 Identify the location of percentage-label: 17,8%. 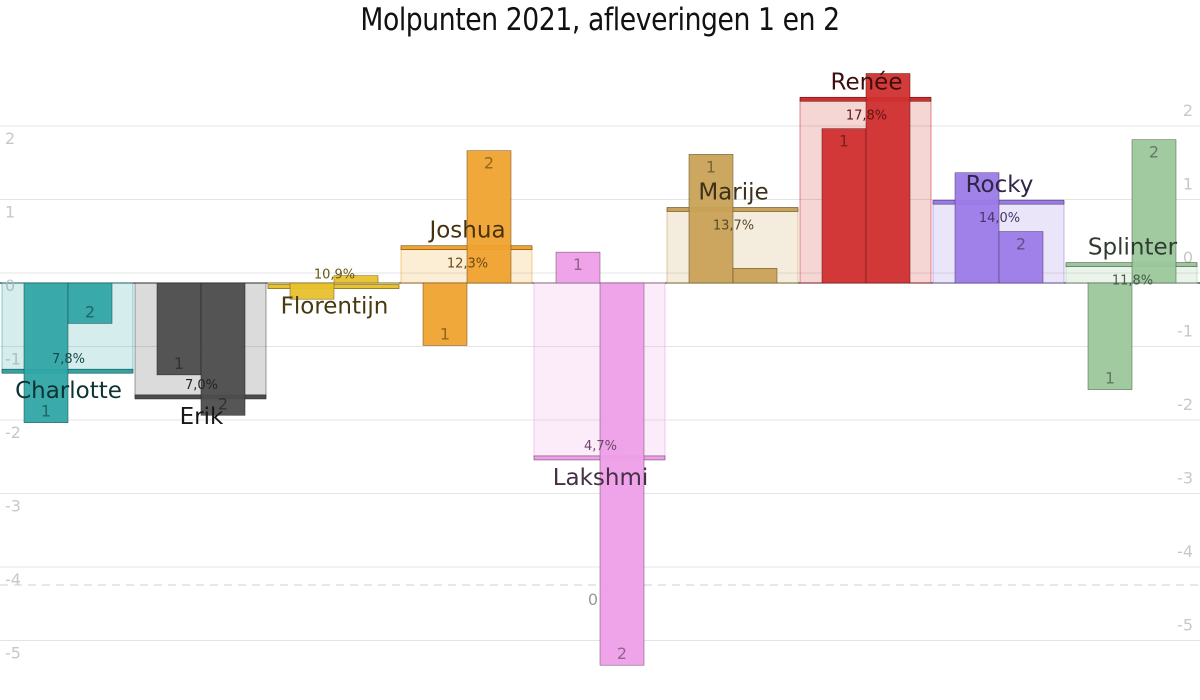
(866, 115).